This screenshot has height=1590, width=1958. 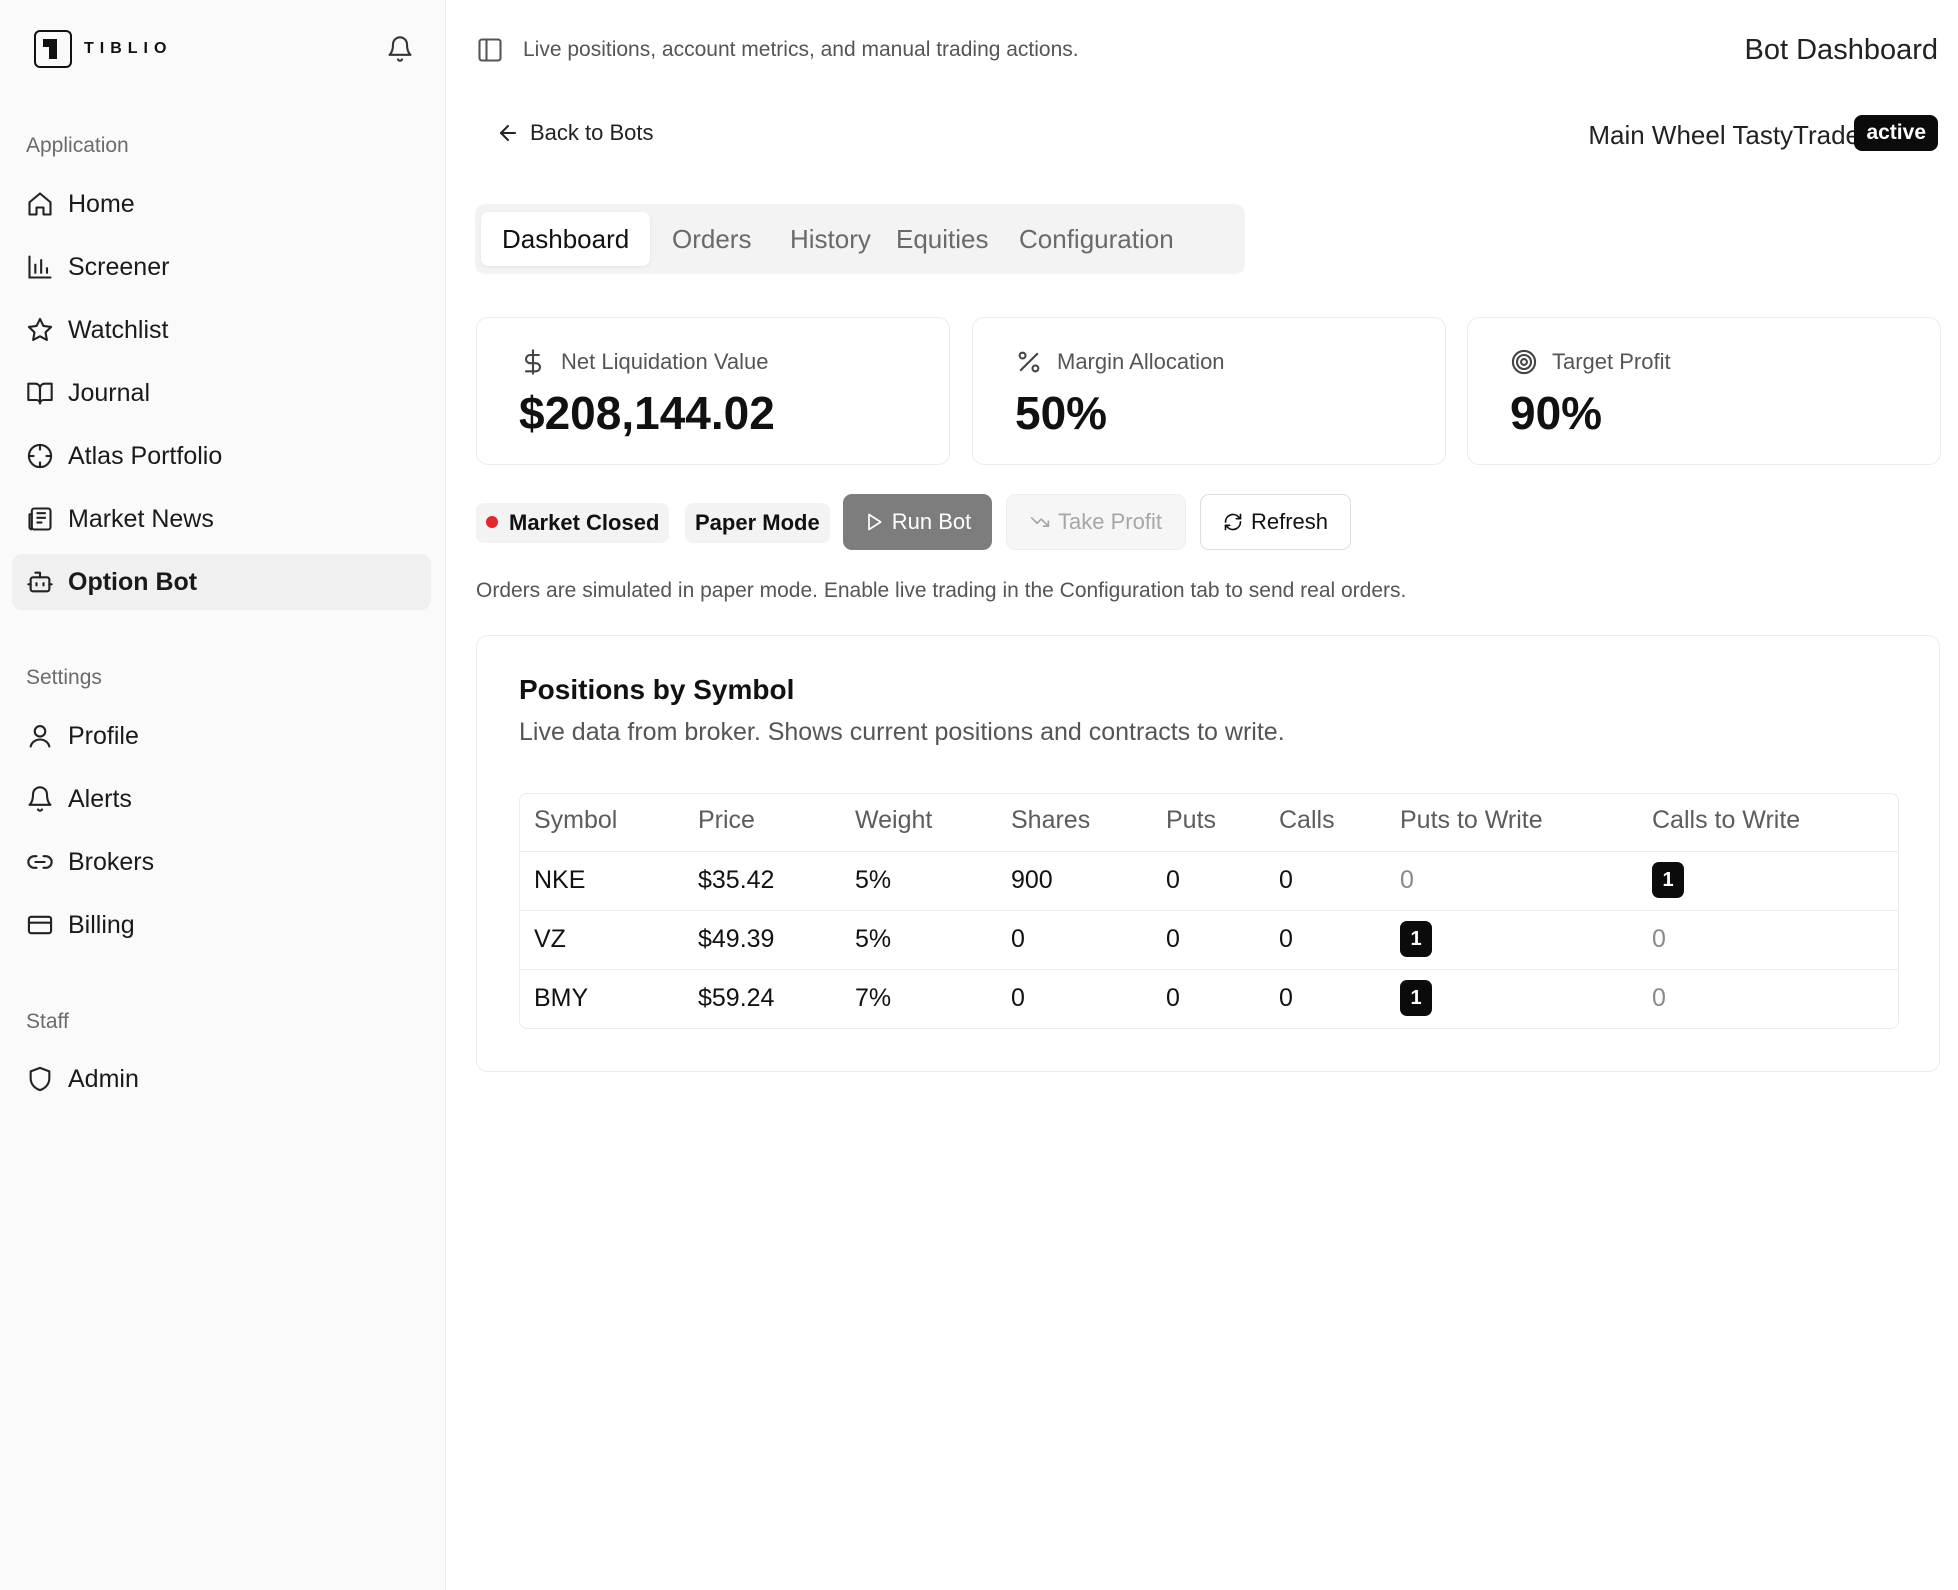 I want to click on column-header-calls: Calls, so click(x=1307, y=820).